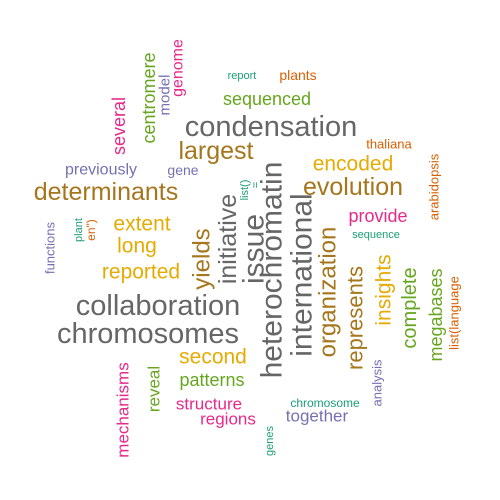  I want to click on word-international: international, so click(302, 274).